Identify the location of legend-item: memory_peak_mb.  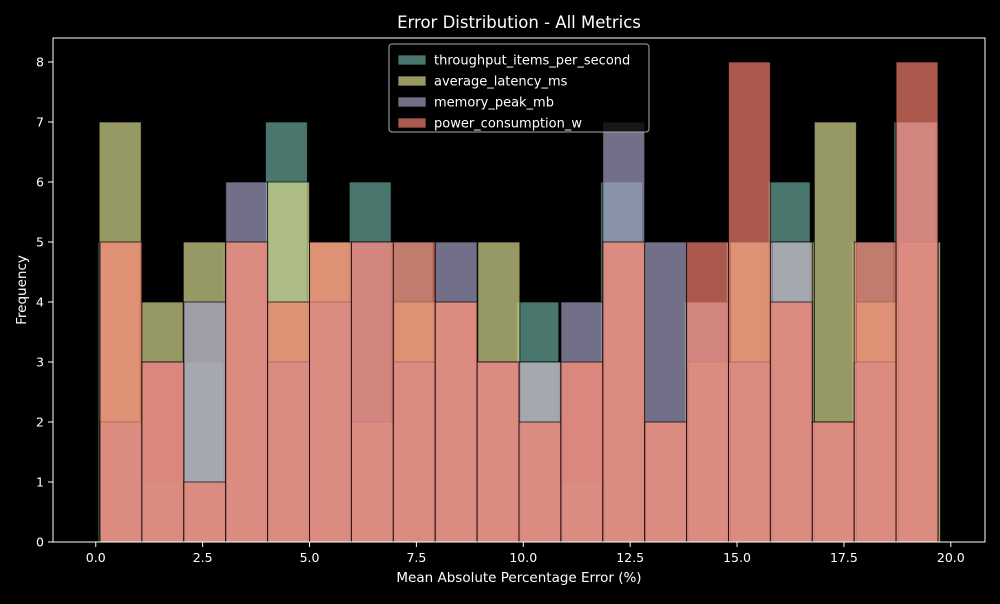
(475, 103).